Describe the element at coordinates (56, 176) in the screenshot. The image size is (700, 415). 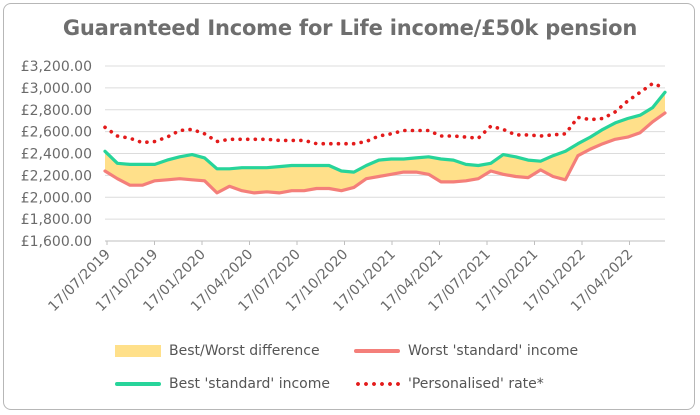
I see `y-tick-label: £2,200.00` at that location.